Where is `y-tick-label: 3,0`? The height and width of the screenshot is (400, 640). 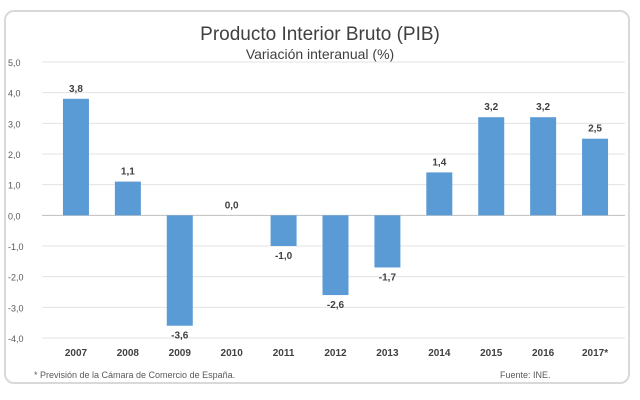 y-tick-label: 3,0 is located at coordinates (14, 124).